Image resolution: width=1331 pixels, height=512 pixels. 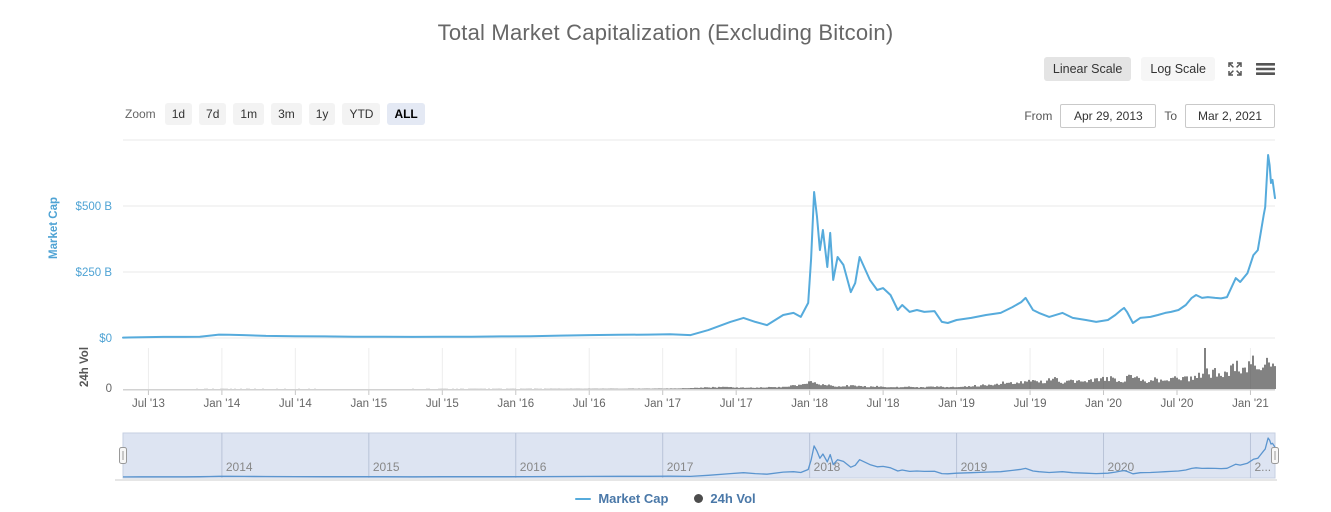 I want to click on zoom-buttons: 1d 7d 1m 3m 1y YTD ALL, so click(x=294, y=114).